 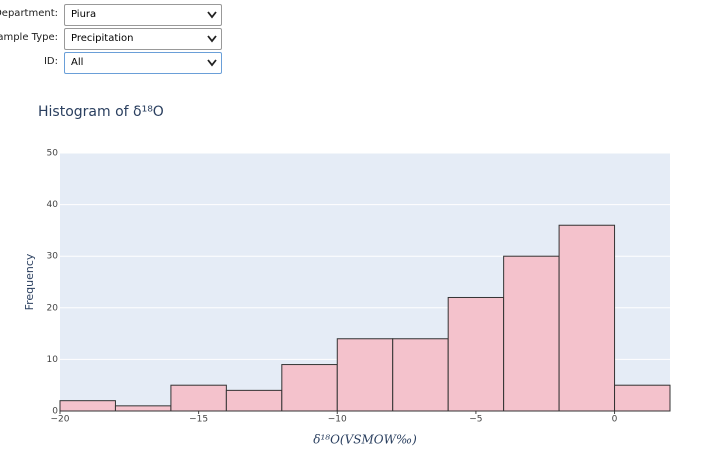 What do you see at coordinates (53, 257) in the screenshot?
I see `y-tick-label: 30` at bounding box center [53, 257].